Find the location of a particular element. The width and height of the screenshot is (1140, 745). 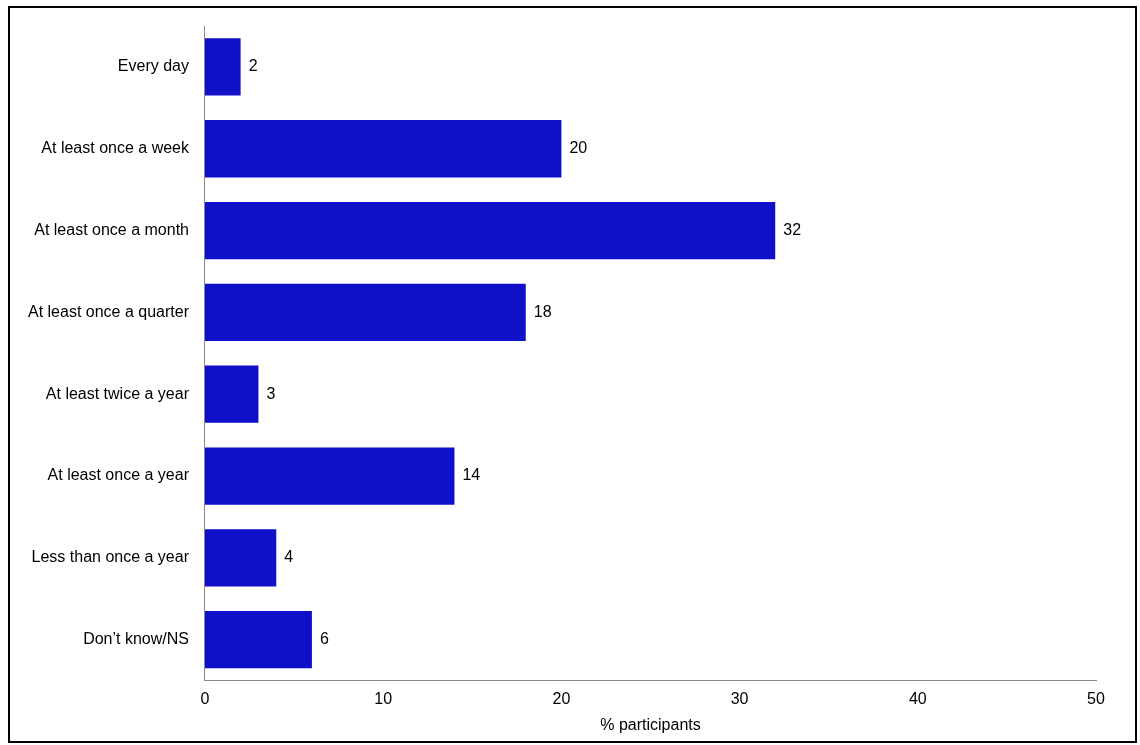

data-label: 14 is located at coordinates (471, 475).